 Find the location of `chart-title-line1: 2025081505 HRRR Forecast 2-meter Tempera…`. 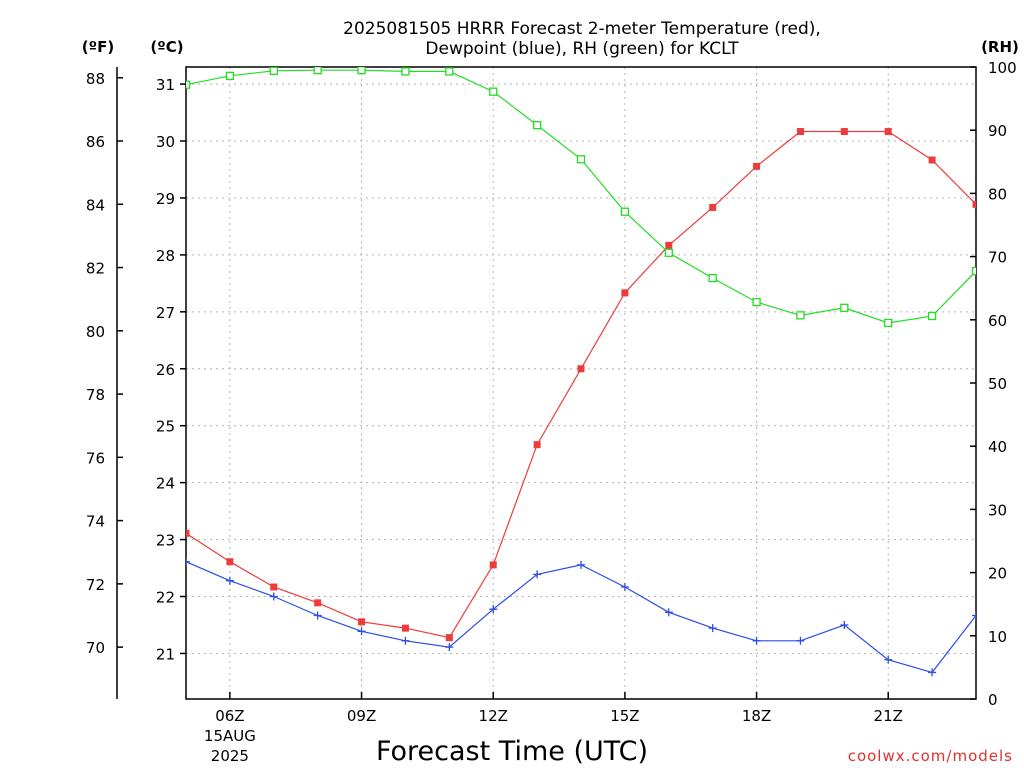

chart-title-line1: 2025081505 HRRR Forecast 2-meter Tempera… is located at coordinates (582, 29).